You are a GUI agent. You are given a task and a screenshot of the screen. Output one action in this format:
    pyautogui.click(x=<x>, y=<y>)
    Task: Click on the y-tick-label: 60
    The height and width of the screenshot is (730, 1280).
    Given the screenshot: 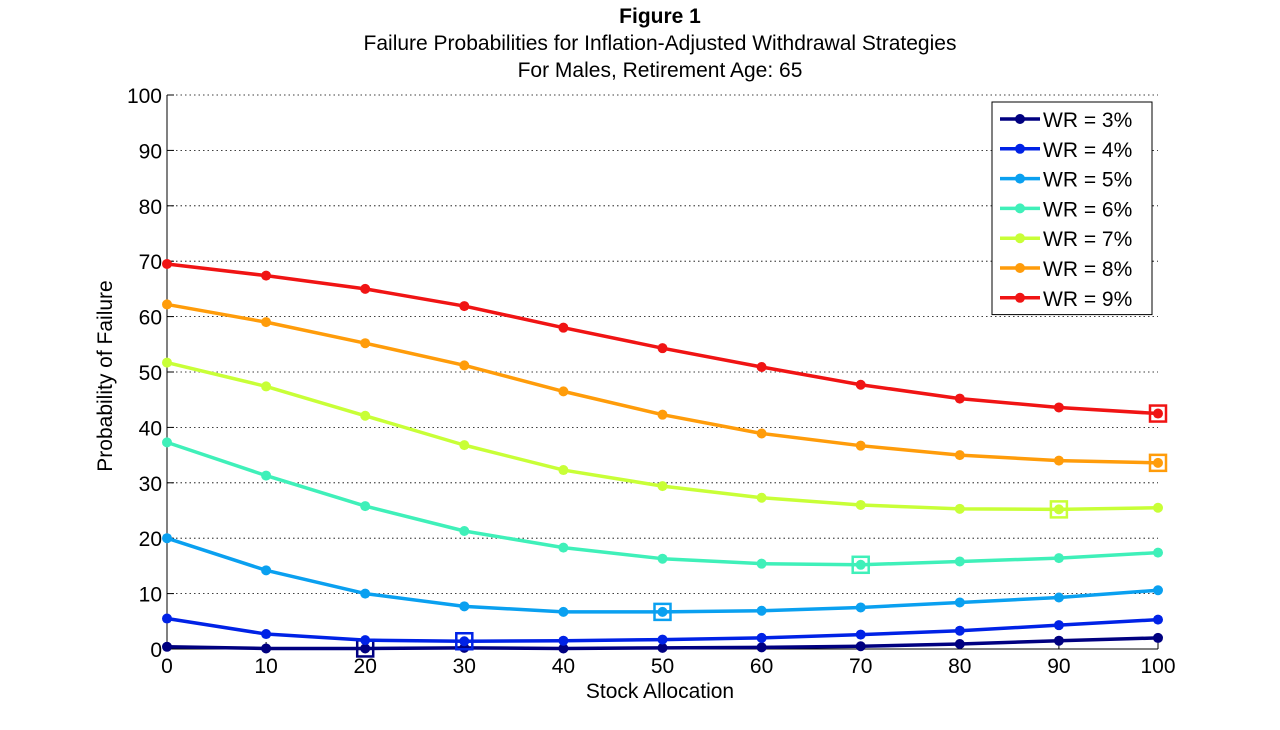 What is the action you would take?
    pyautogui.click(x=150, y=318)
    